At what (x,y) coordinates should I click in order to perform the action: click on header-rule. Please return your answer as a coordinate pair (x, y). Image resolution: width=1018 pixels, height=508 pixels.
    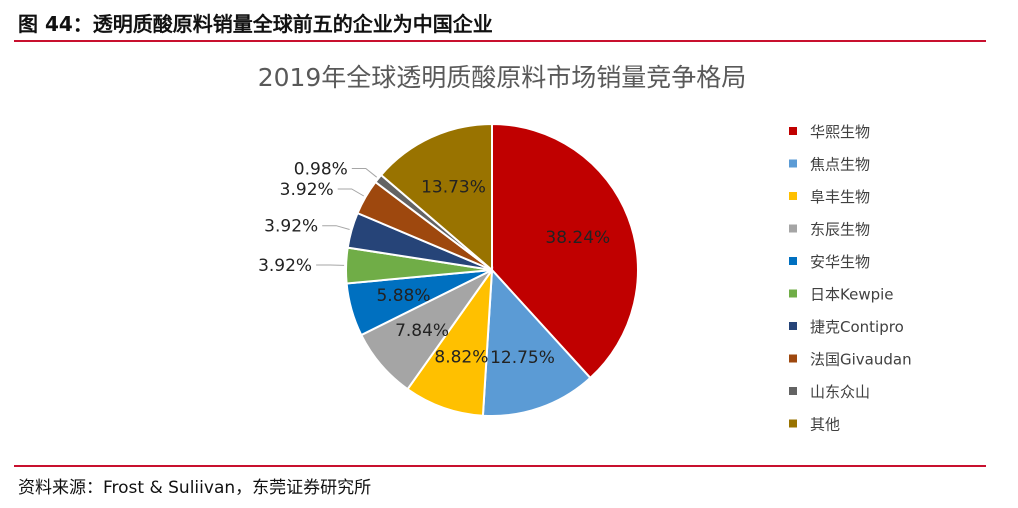
    Looking at the image, I should click on (500, 41).